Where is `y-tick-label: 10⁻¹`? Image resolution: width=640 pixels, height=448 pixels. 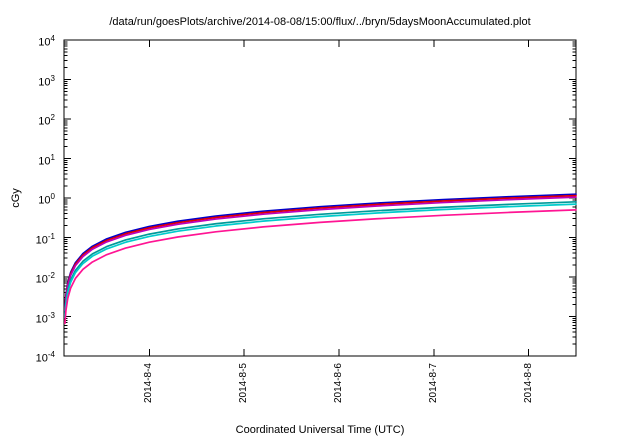 y-tick-label: 10⁻¹ is located at coordinates (45, 239).